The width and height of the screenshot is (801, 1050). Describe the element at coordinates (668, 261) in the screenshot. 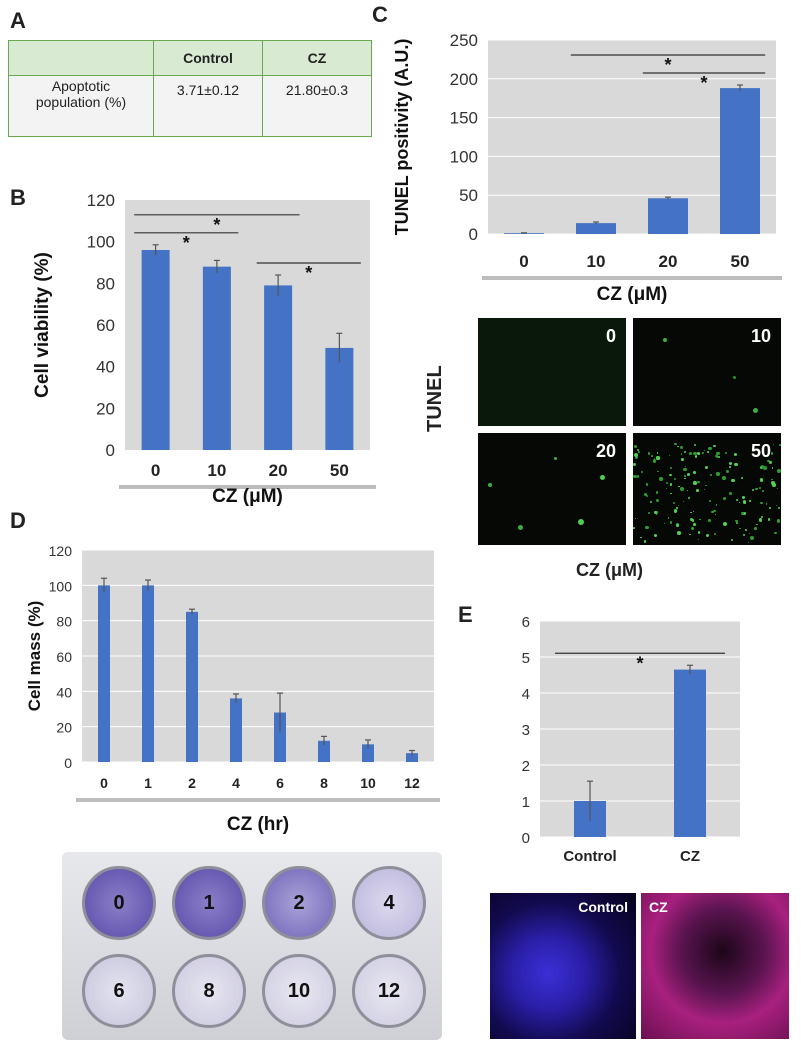

I see `x-tick-label: 20` at that location.